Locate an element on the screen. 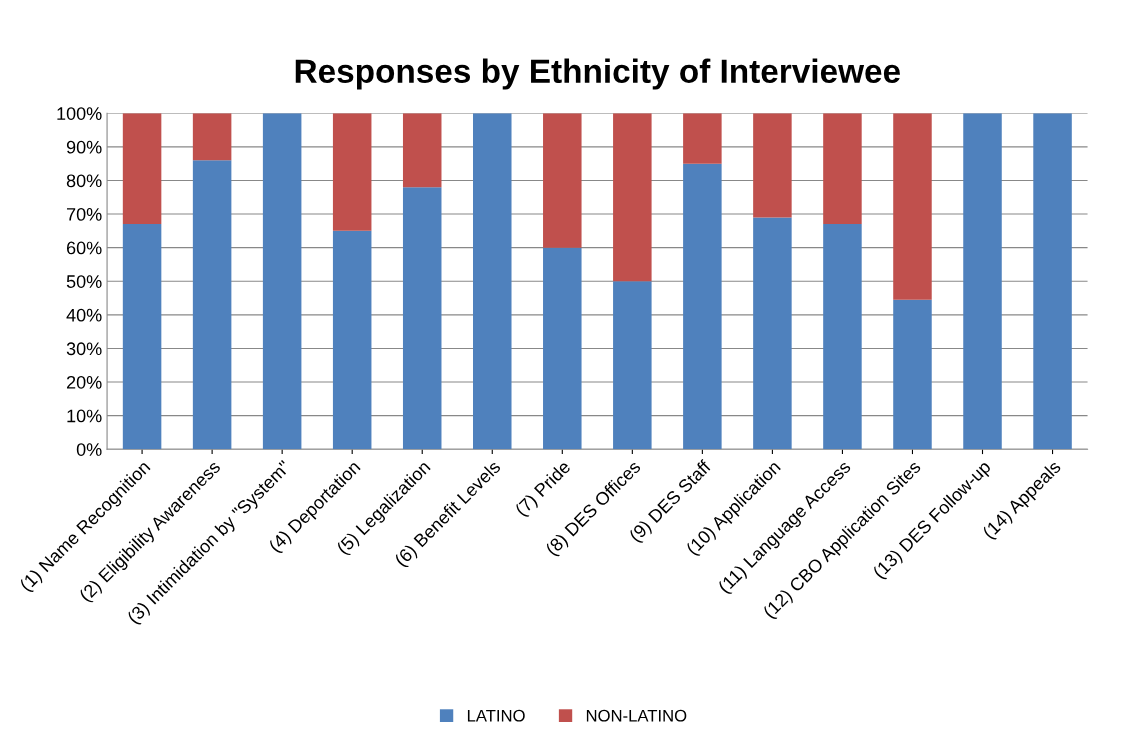  y-tick-label: 10% is located at coordinates (84, 416).